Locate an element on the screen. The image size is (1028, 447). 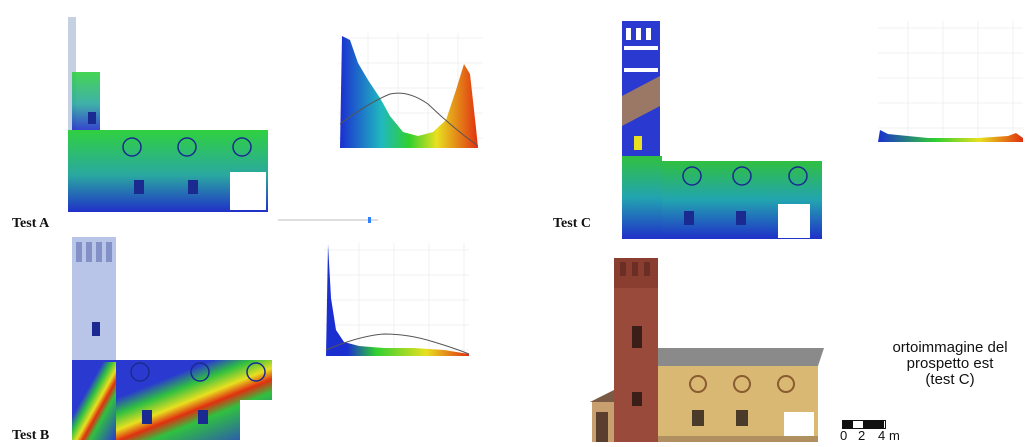
caption-line-3: (test C) is located at coordinates (950, 379).